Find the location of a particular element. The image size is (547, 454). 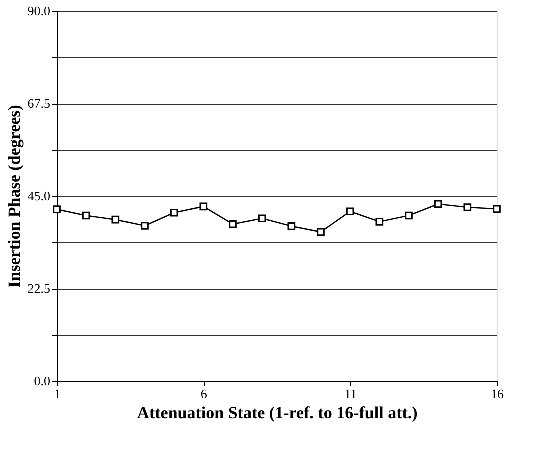

x-tick-label: 1 is located at coordinates (57, 394).